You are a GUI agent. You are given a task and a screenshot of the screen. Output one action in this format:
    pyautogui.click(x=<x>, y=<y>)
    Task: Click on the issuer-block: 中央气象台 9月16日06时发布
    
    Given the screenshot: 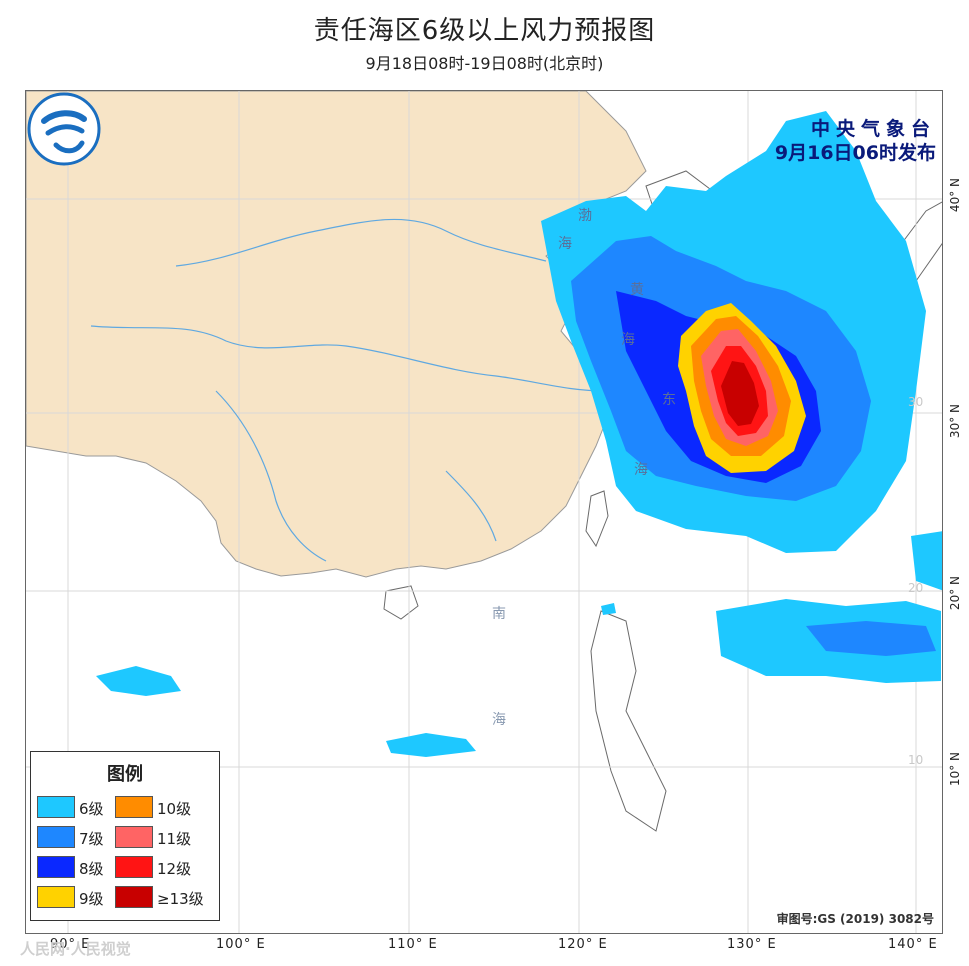 What is the action you would take?
    pyautogui.click(x=855, y=141)
    